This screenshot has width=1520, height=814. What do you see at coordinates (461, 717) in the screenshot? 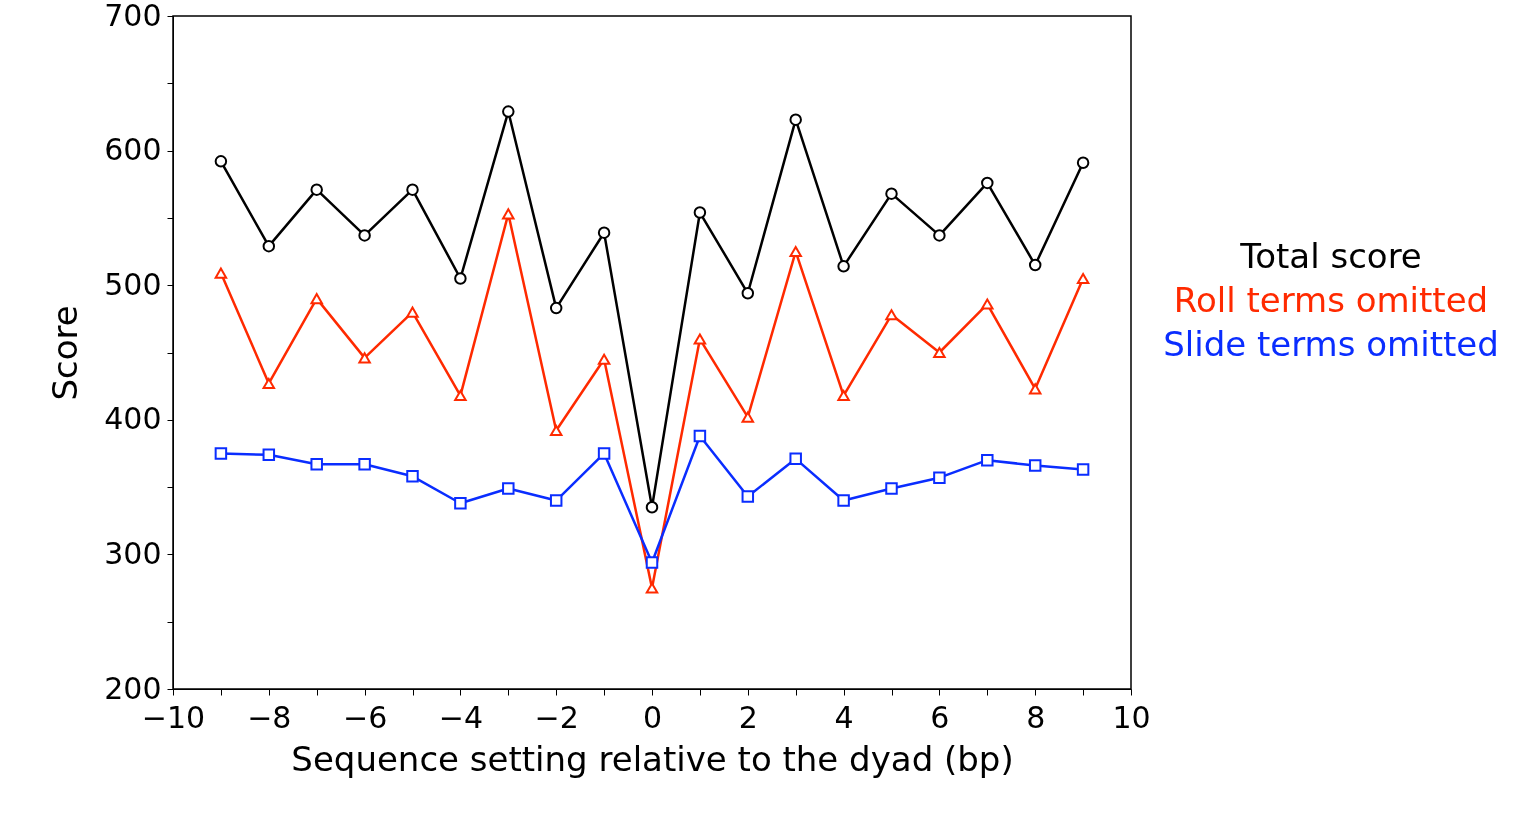
I see `x-tick-label: −4` at bounding box center [461, 717].